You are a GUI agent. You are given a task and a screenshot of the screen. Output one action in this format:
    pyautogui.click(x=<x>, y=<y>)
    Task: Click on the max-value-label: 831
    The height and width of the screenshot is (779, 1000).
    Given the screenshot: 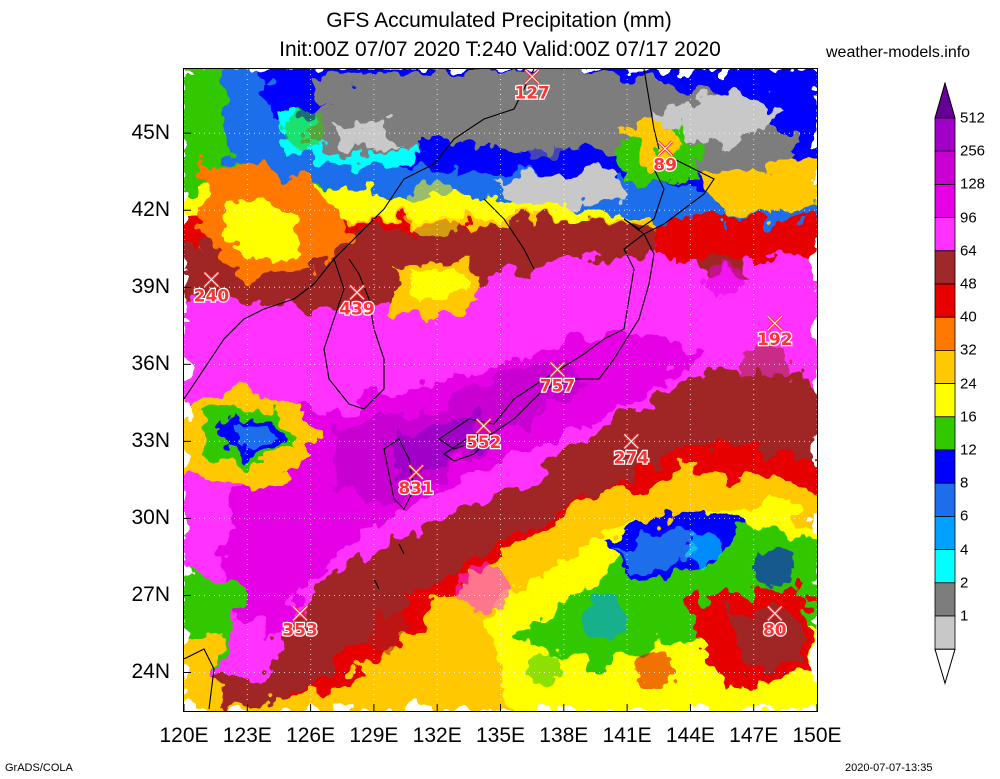 What is the action you would take?
    pyautogui.click(x=416, y=489)
    